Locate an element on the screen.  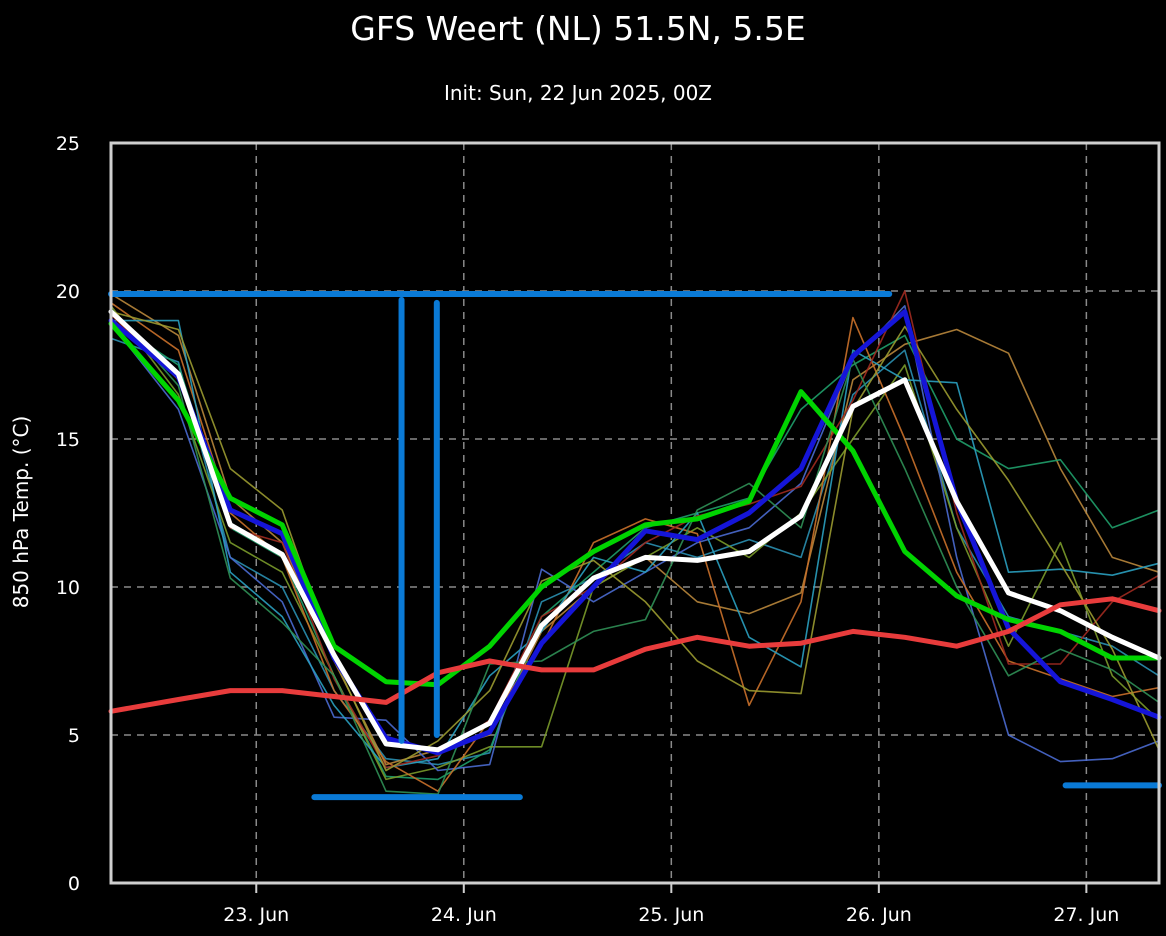
x-tick-label: 27. Jun is located at coordinates (1086, 915).